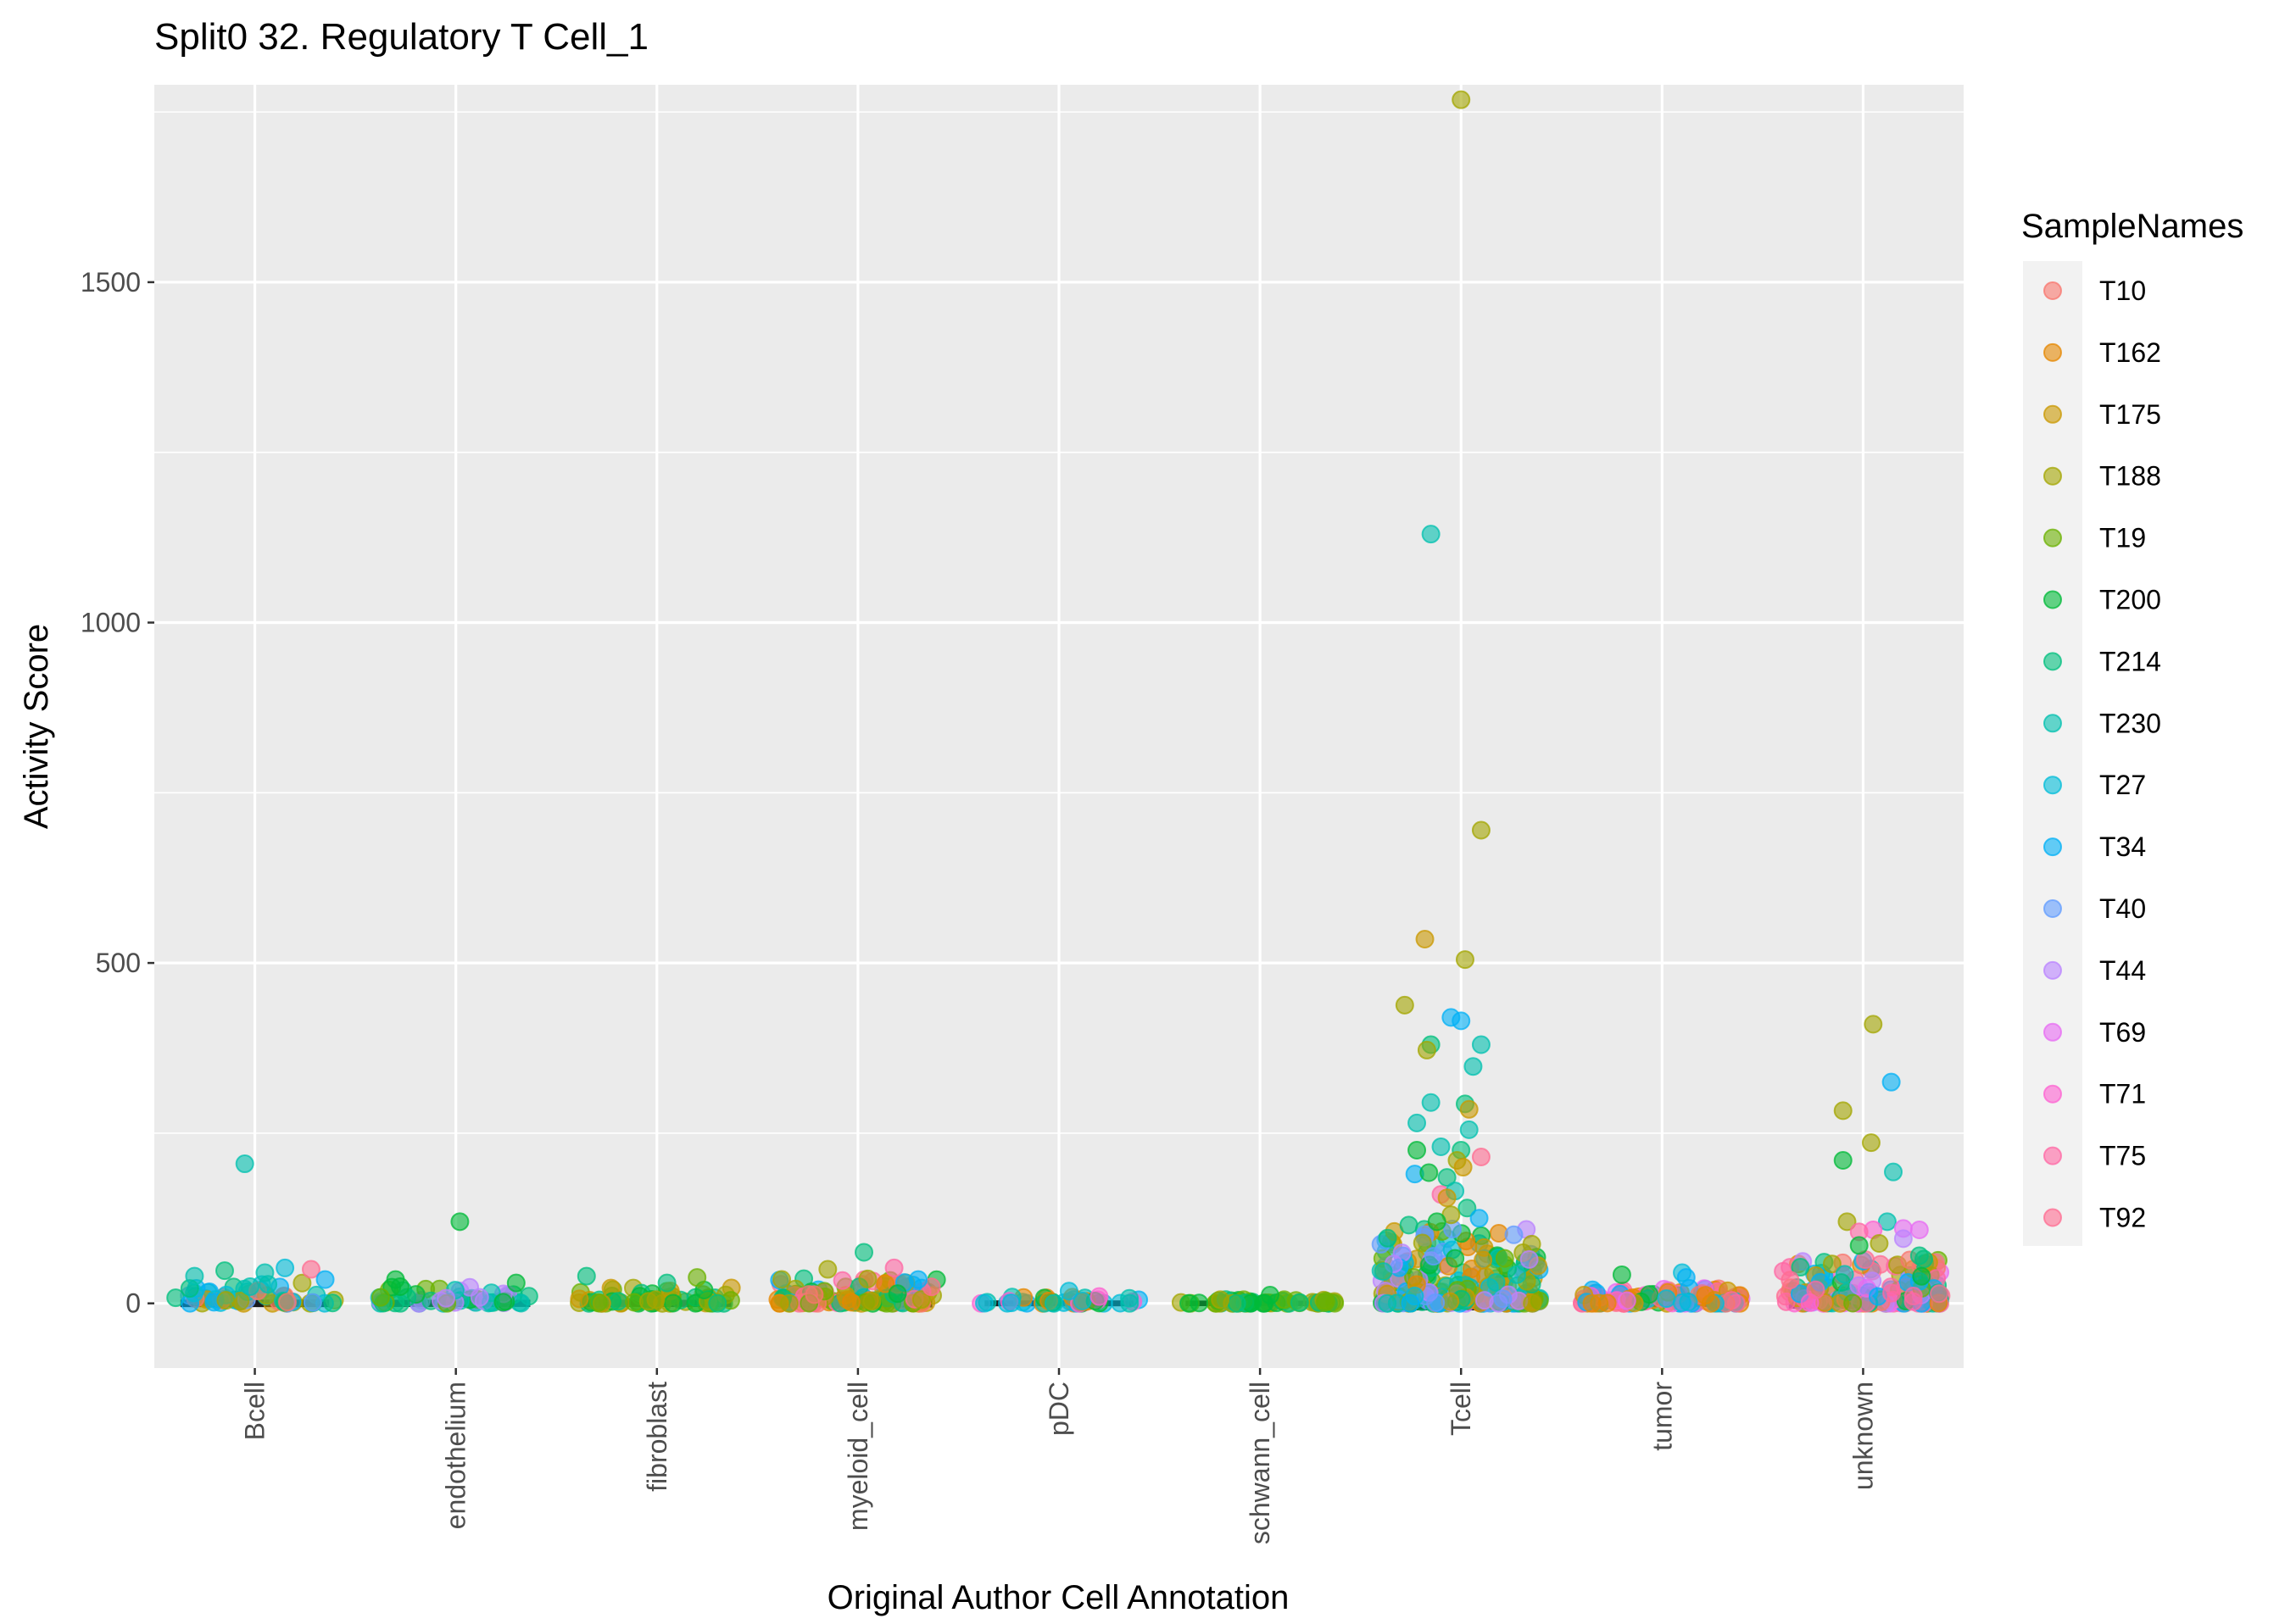 The image size is (2296, 1624). Describe the element at coordinates (2052, 290) in the screenshot. I see `legend-key-T10` at that location.